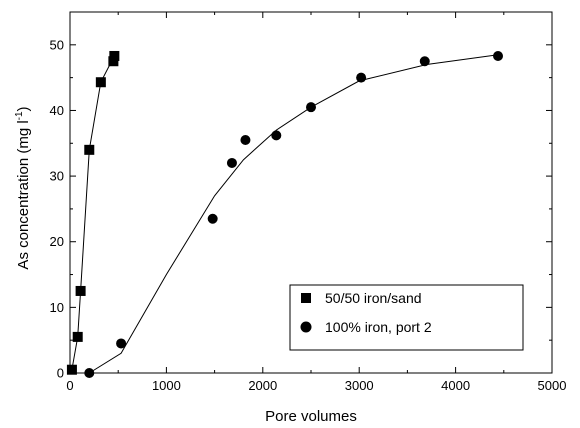 The width and height of the screenshot is (580, 428). I want to click on legend-label-50-50-iron-sand: 50/50 iron/sand, so click(373, 298).